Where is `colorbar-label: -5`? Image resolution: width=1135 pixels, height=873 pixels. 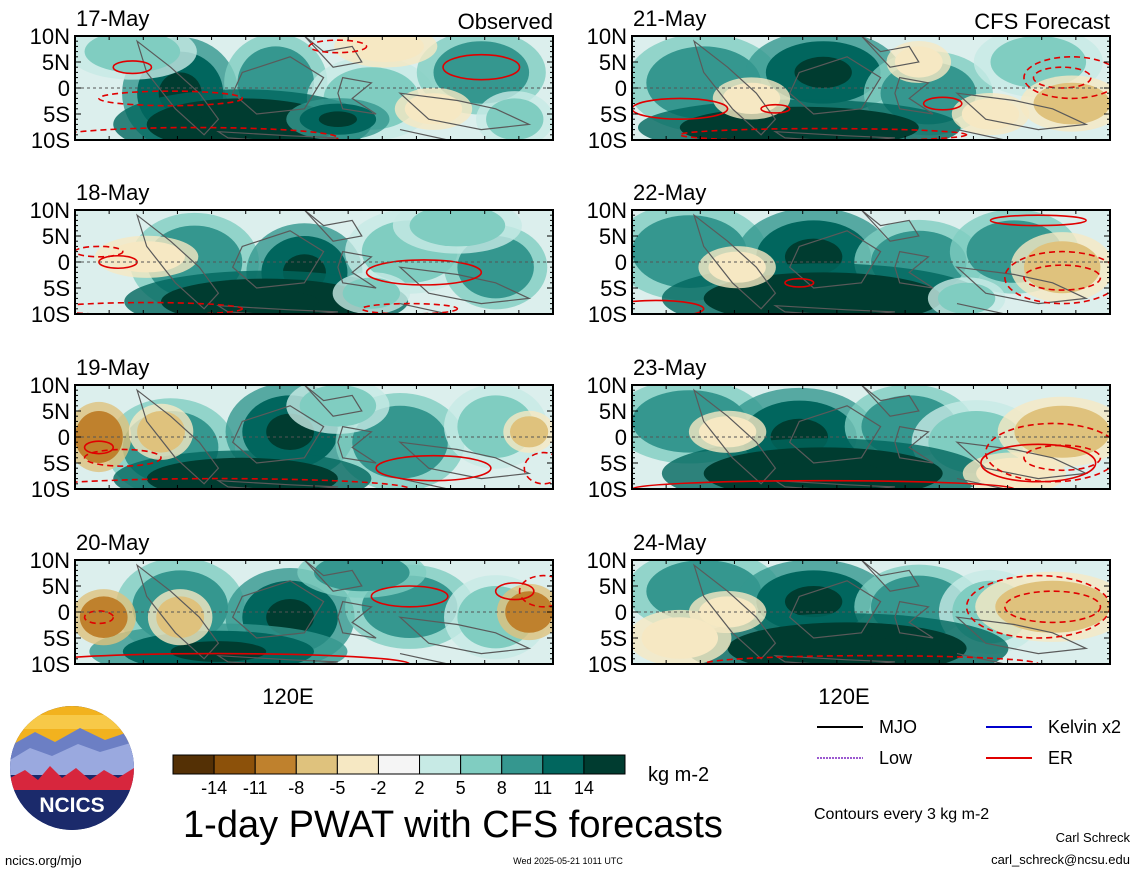
colorbar-label: -5 is located at coordinates (337, 788).